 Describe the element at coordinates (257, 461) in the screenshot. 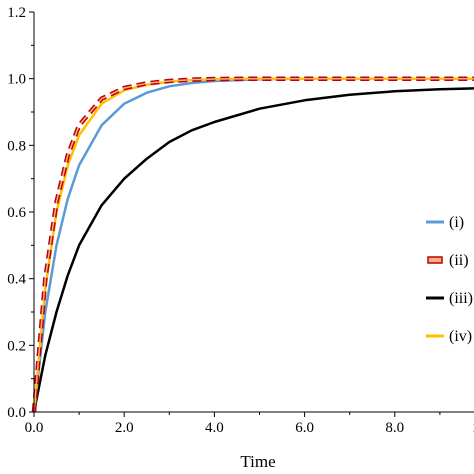

I see `x-axis-title: Time` at that location.